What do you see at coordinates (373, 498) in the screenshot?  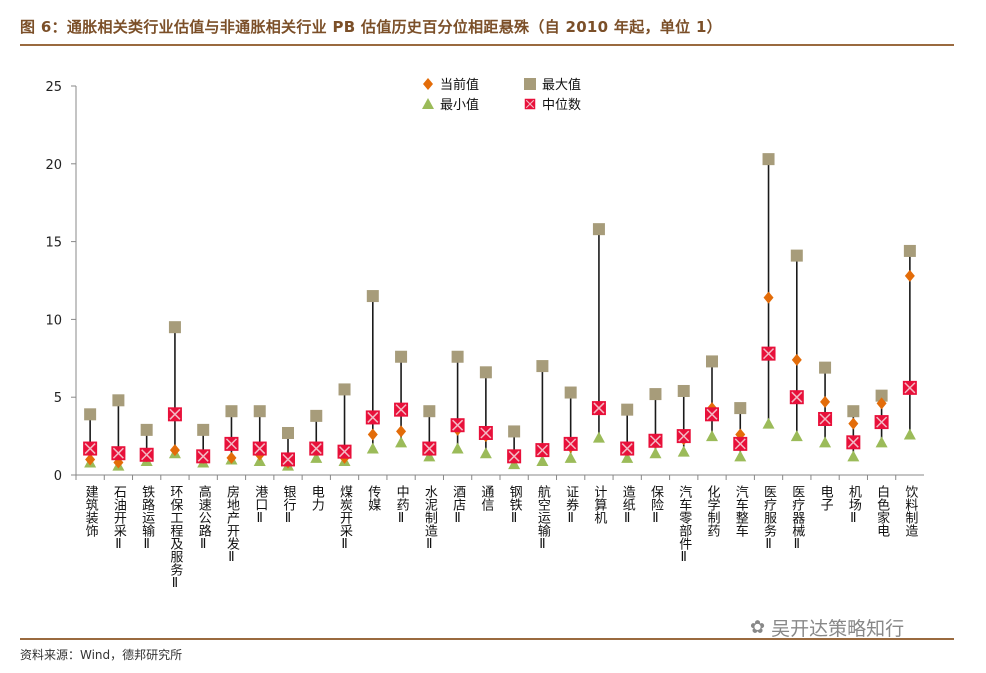 I see `category-label: 传媒` at bounding box center [373, 498].